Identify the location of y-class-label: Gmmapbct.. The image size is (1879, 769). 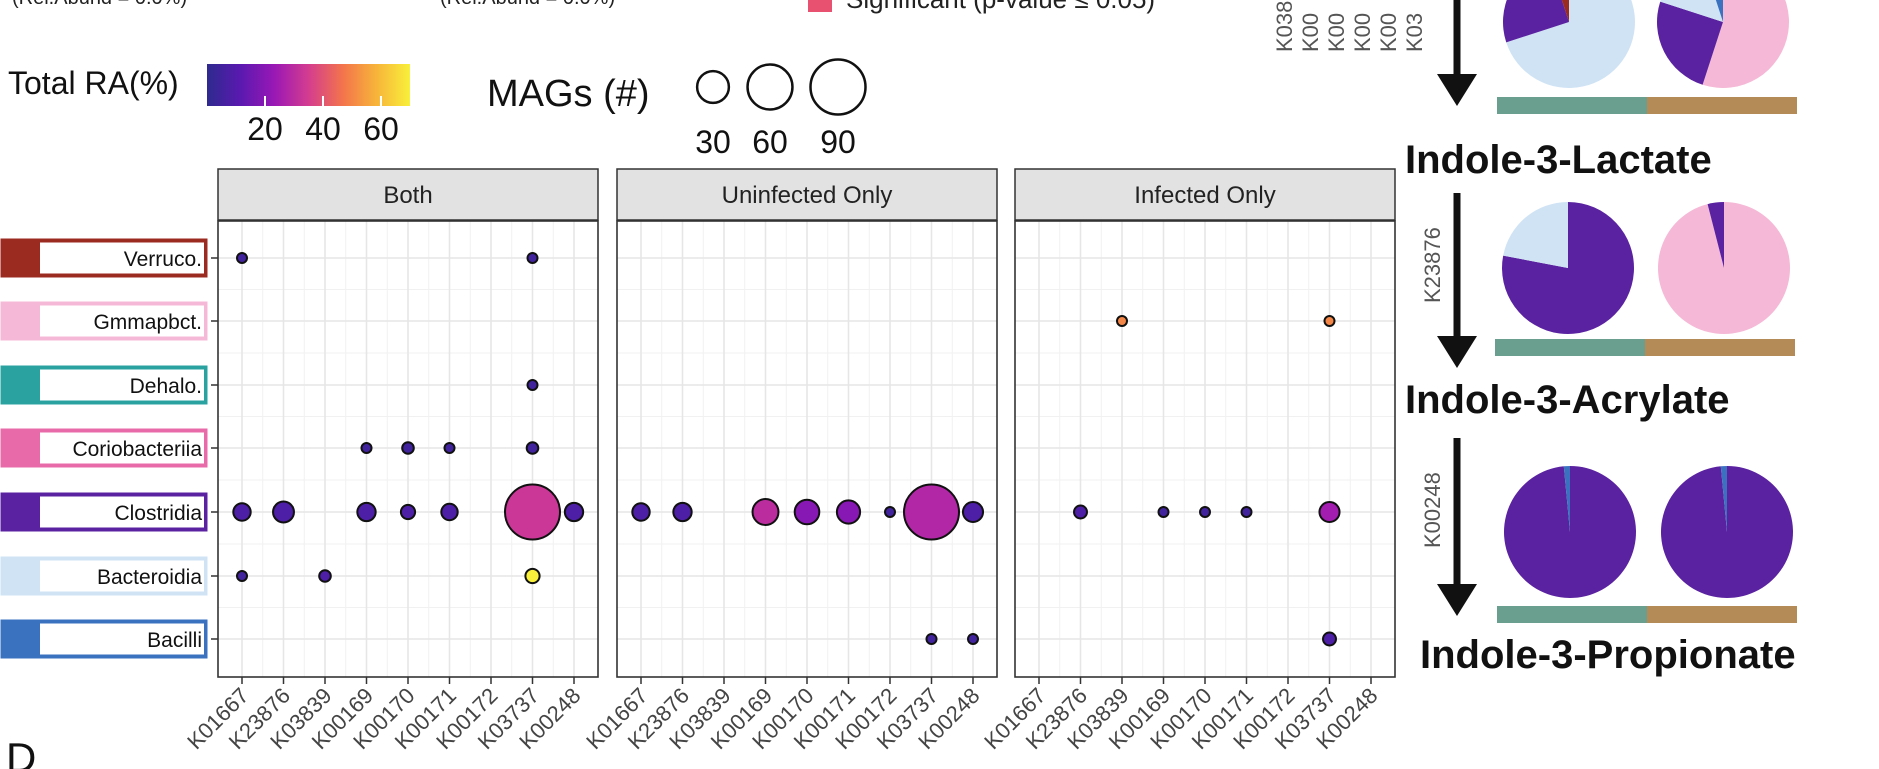
(147, 322).